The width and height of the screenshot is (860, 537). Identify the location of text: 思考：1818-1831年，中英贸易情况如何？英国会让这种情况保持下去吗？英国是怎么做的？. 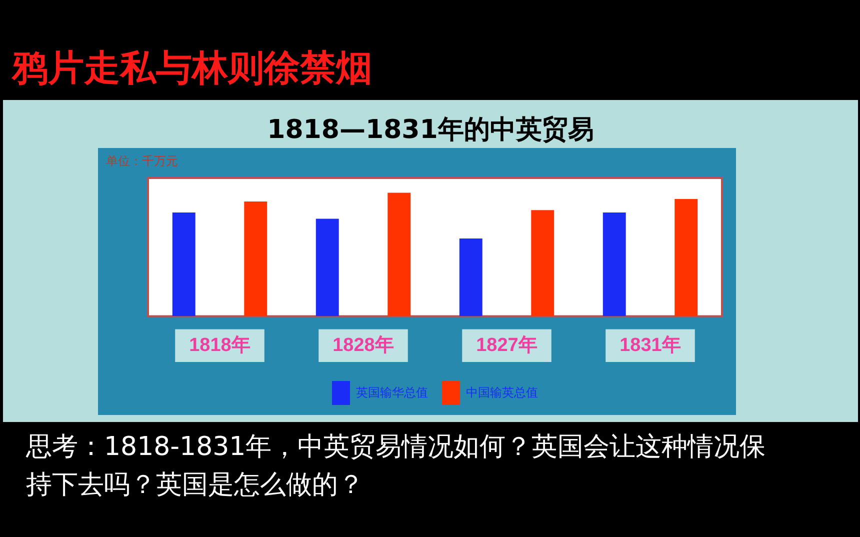
(396, 466).